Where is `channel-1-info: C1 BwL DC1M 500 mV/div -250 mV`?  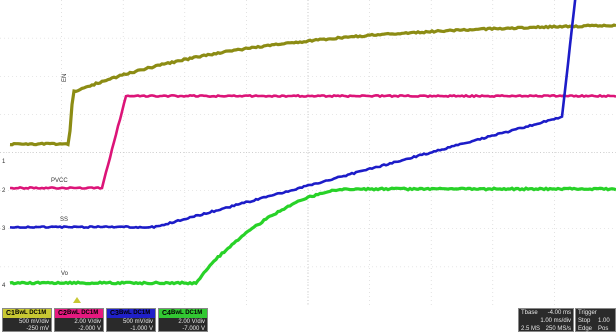 channel-1-info: C1 BwL DC1M 500 mV/div -250 mV is located at coordinates (27, 320).